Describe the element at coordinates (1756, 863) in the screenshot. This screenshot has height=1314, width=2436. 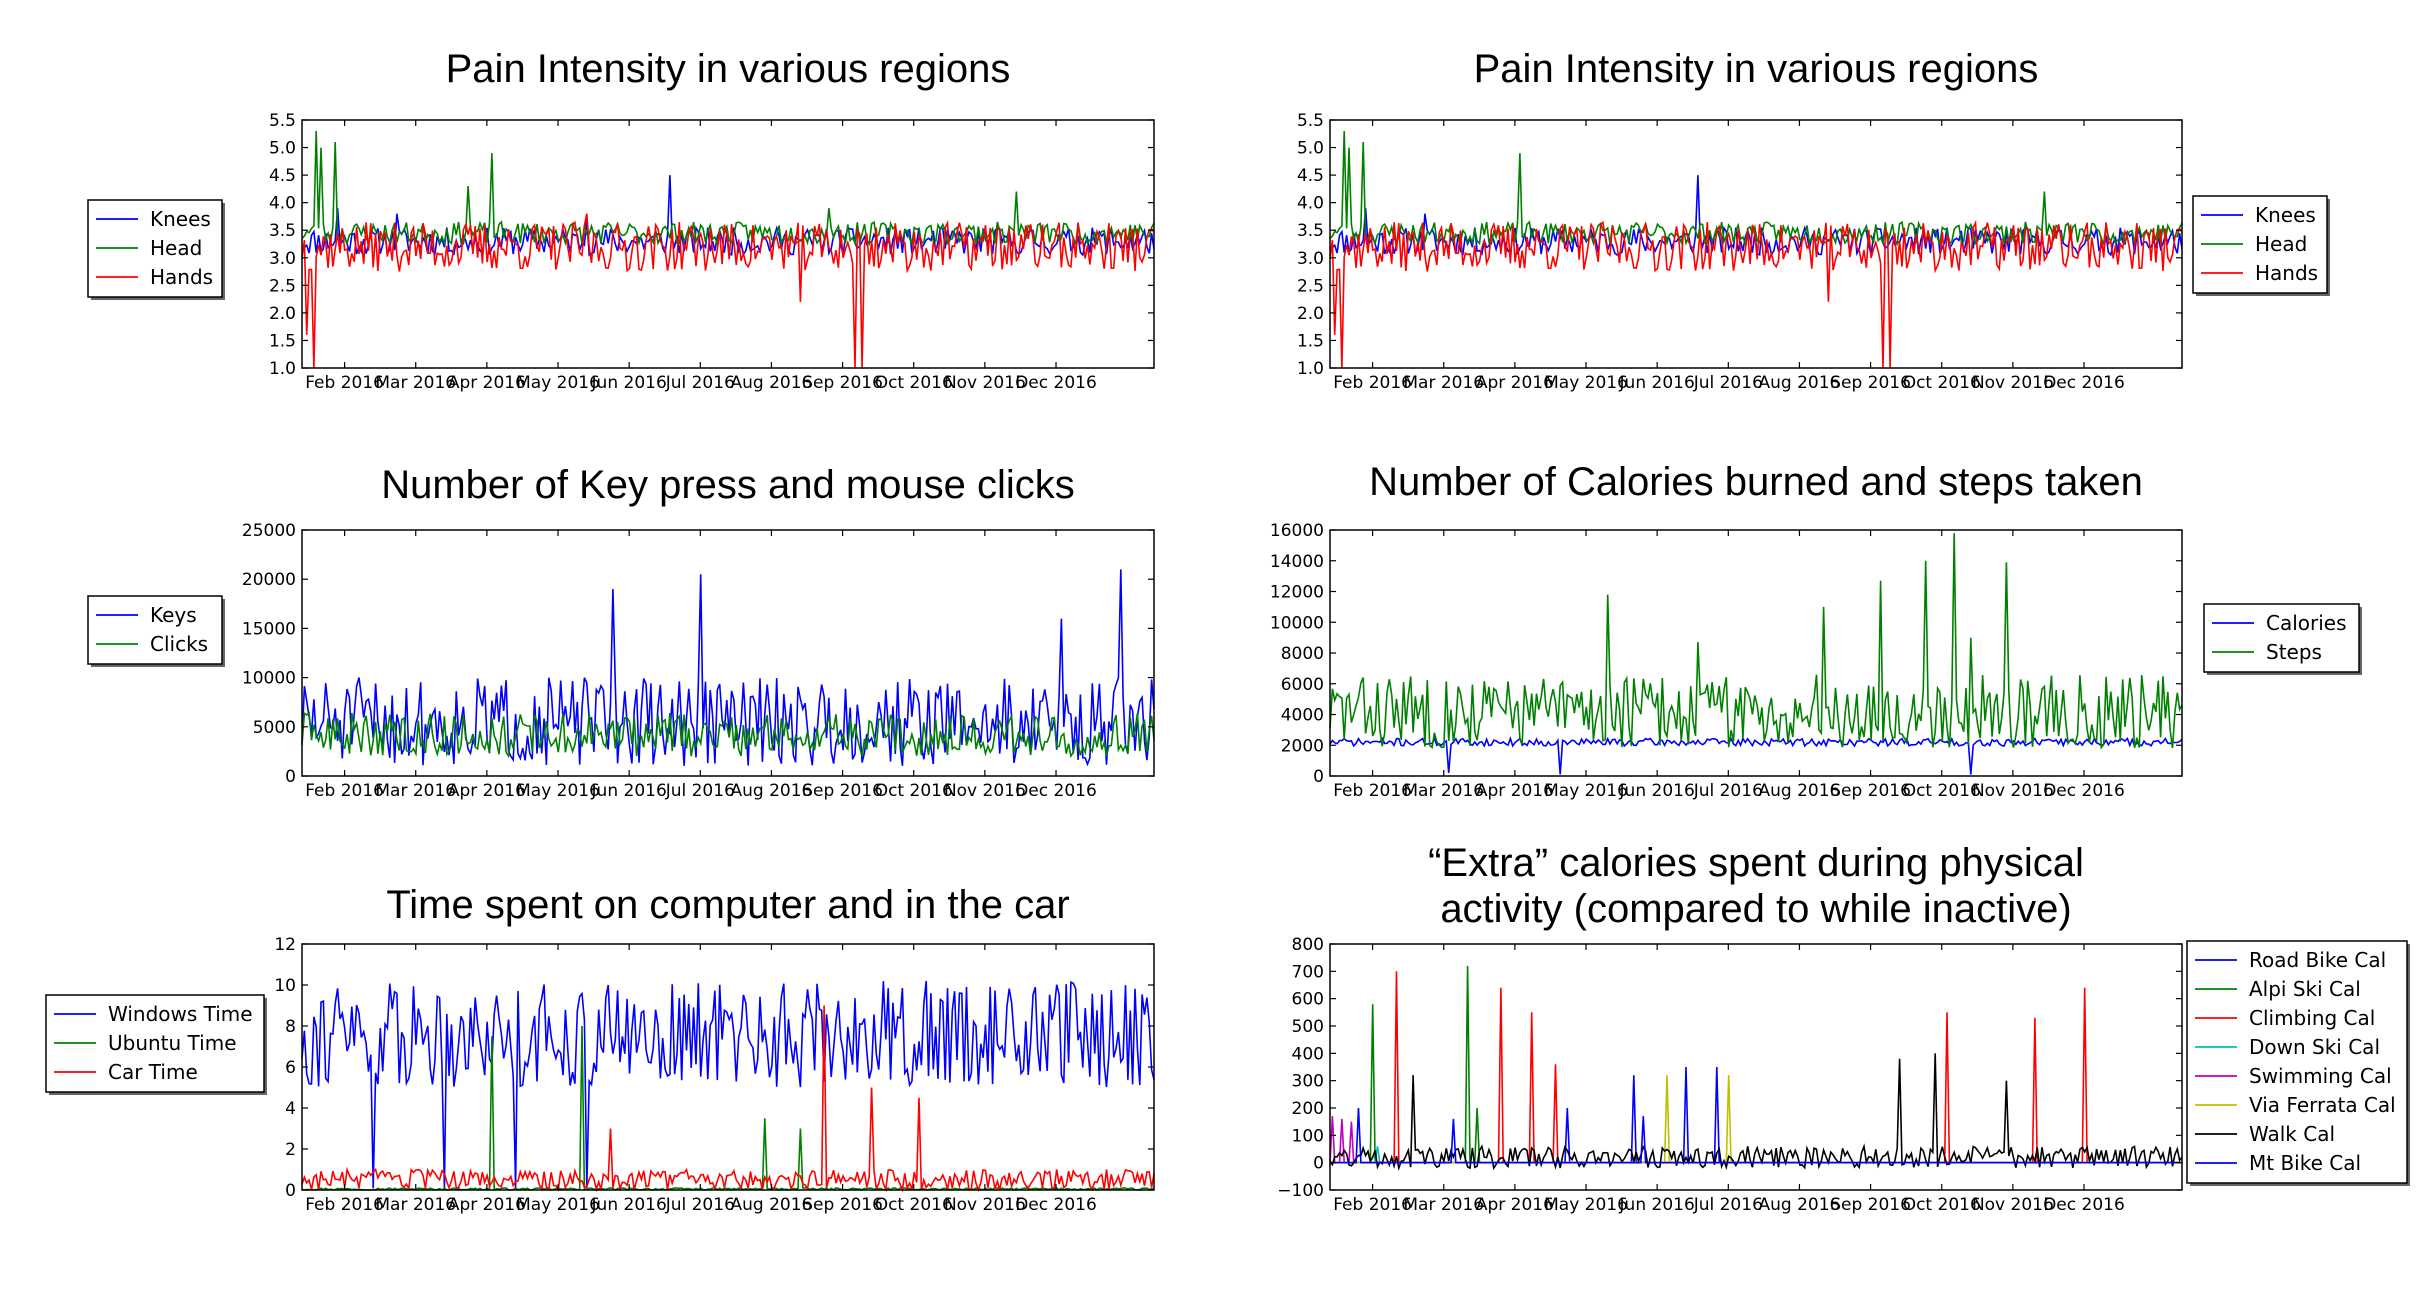
I see `chart-title: “Extra” calories spent during physical` at that location.